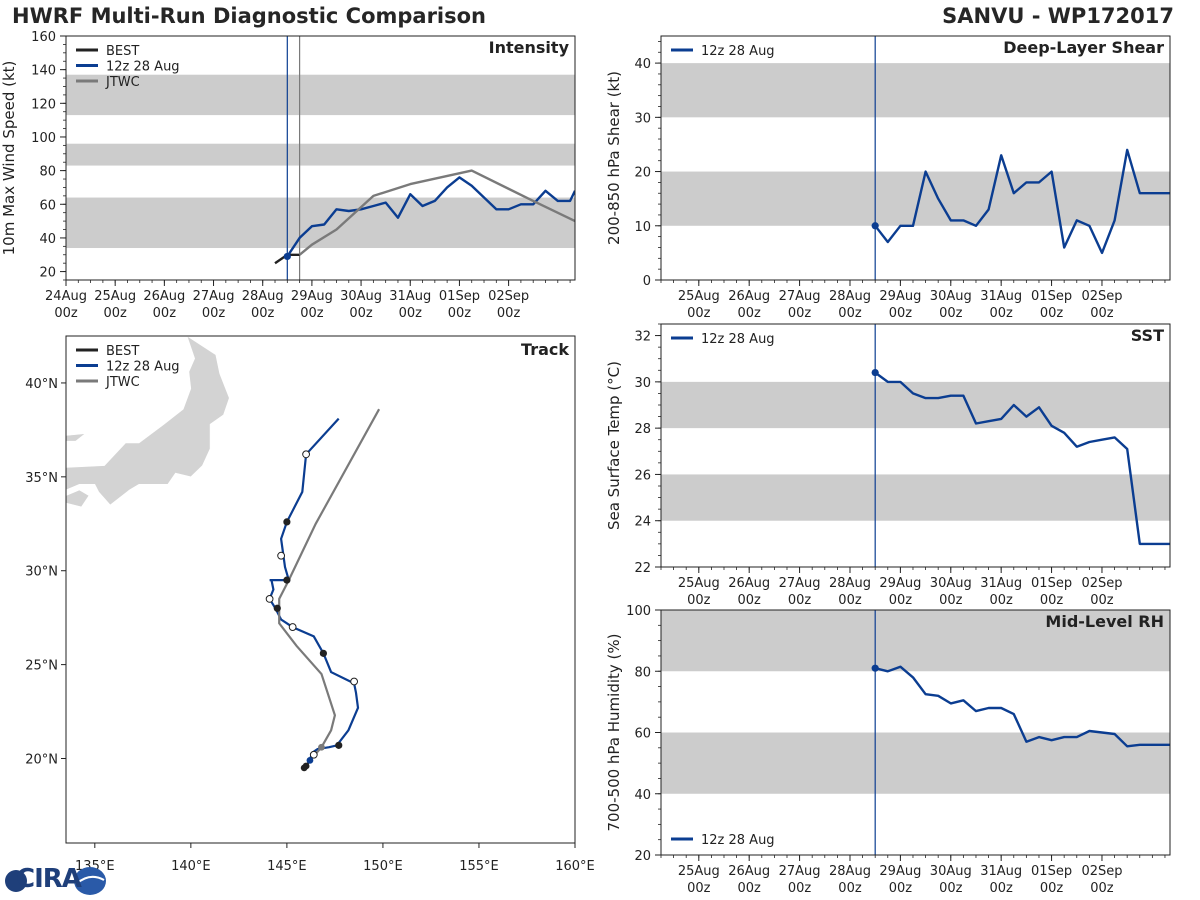 The image size is (1200, 900). Describe the element at coordinates (41, 760) in the screenshot. I see `y-tick-label: 20°N` at that location.